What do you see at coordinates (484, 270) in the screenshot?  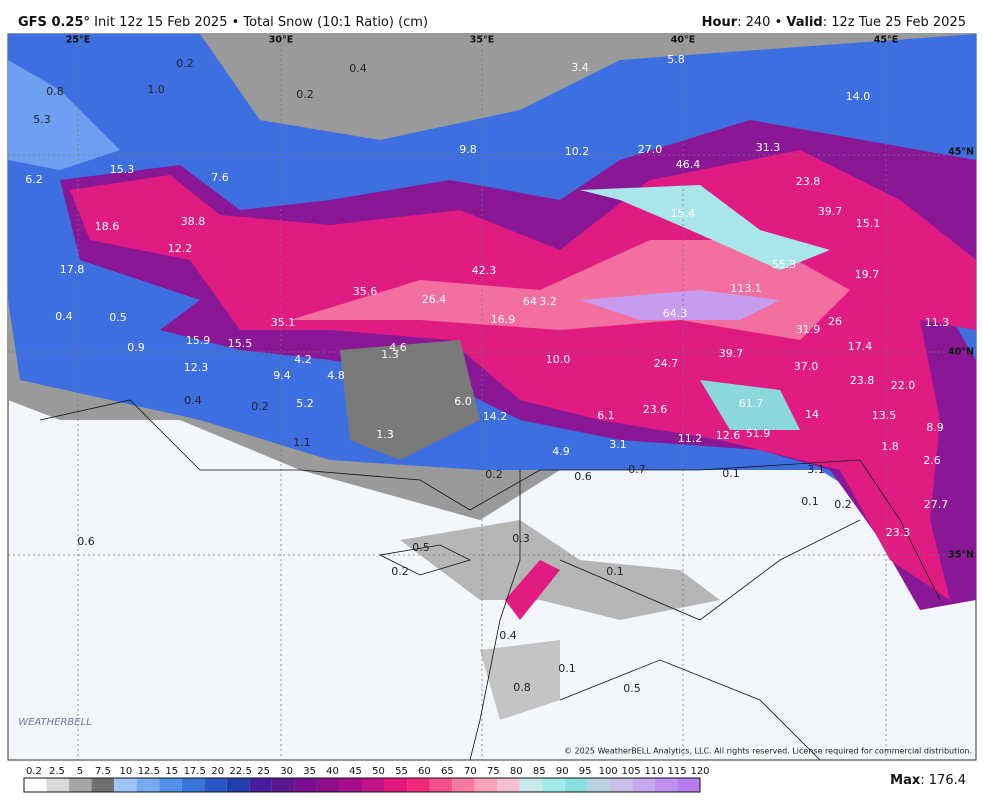 I see `map-value-label: 42.3` at bounding box center [484, 270].